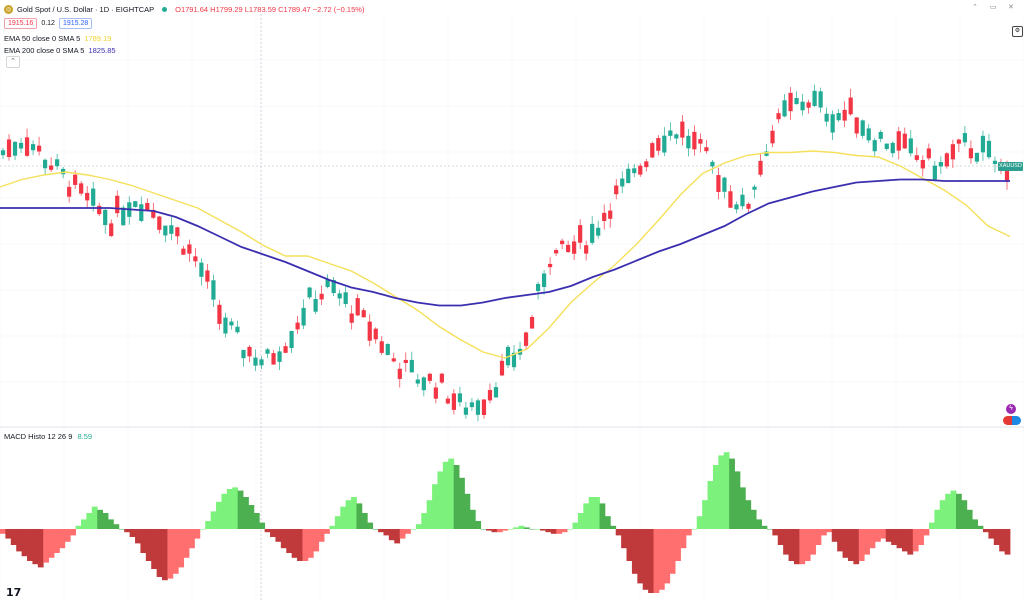 This screenshot has width=1024, height=601. Describe the element at coordinates (1011, 409) in the screenshot. I see `lightning-event-icon: ϟ` at that location.